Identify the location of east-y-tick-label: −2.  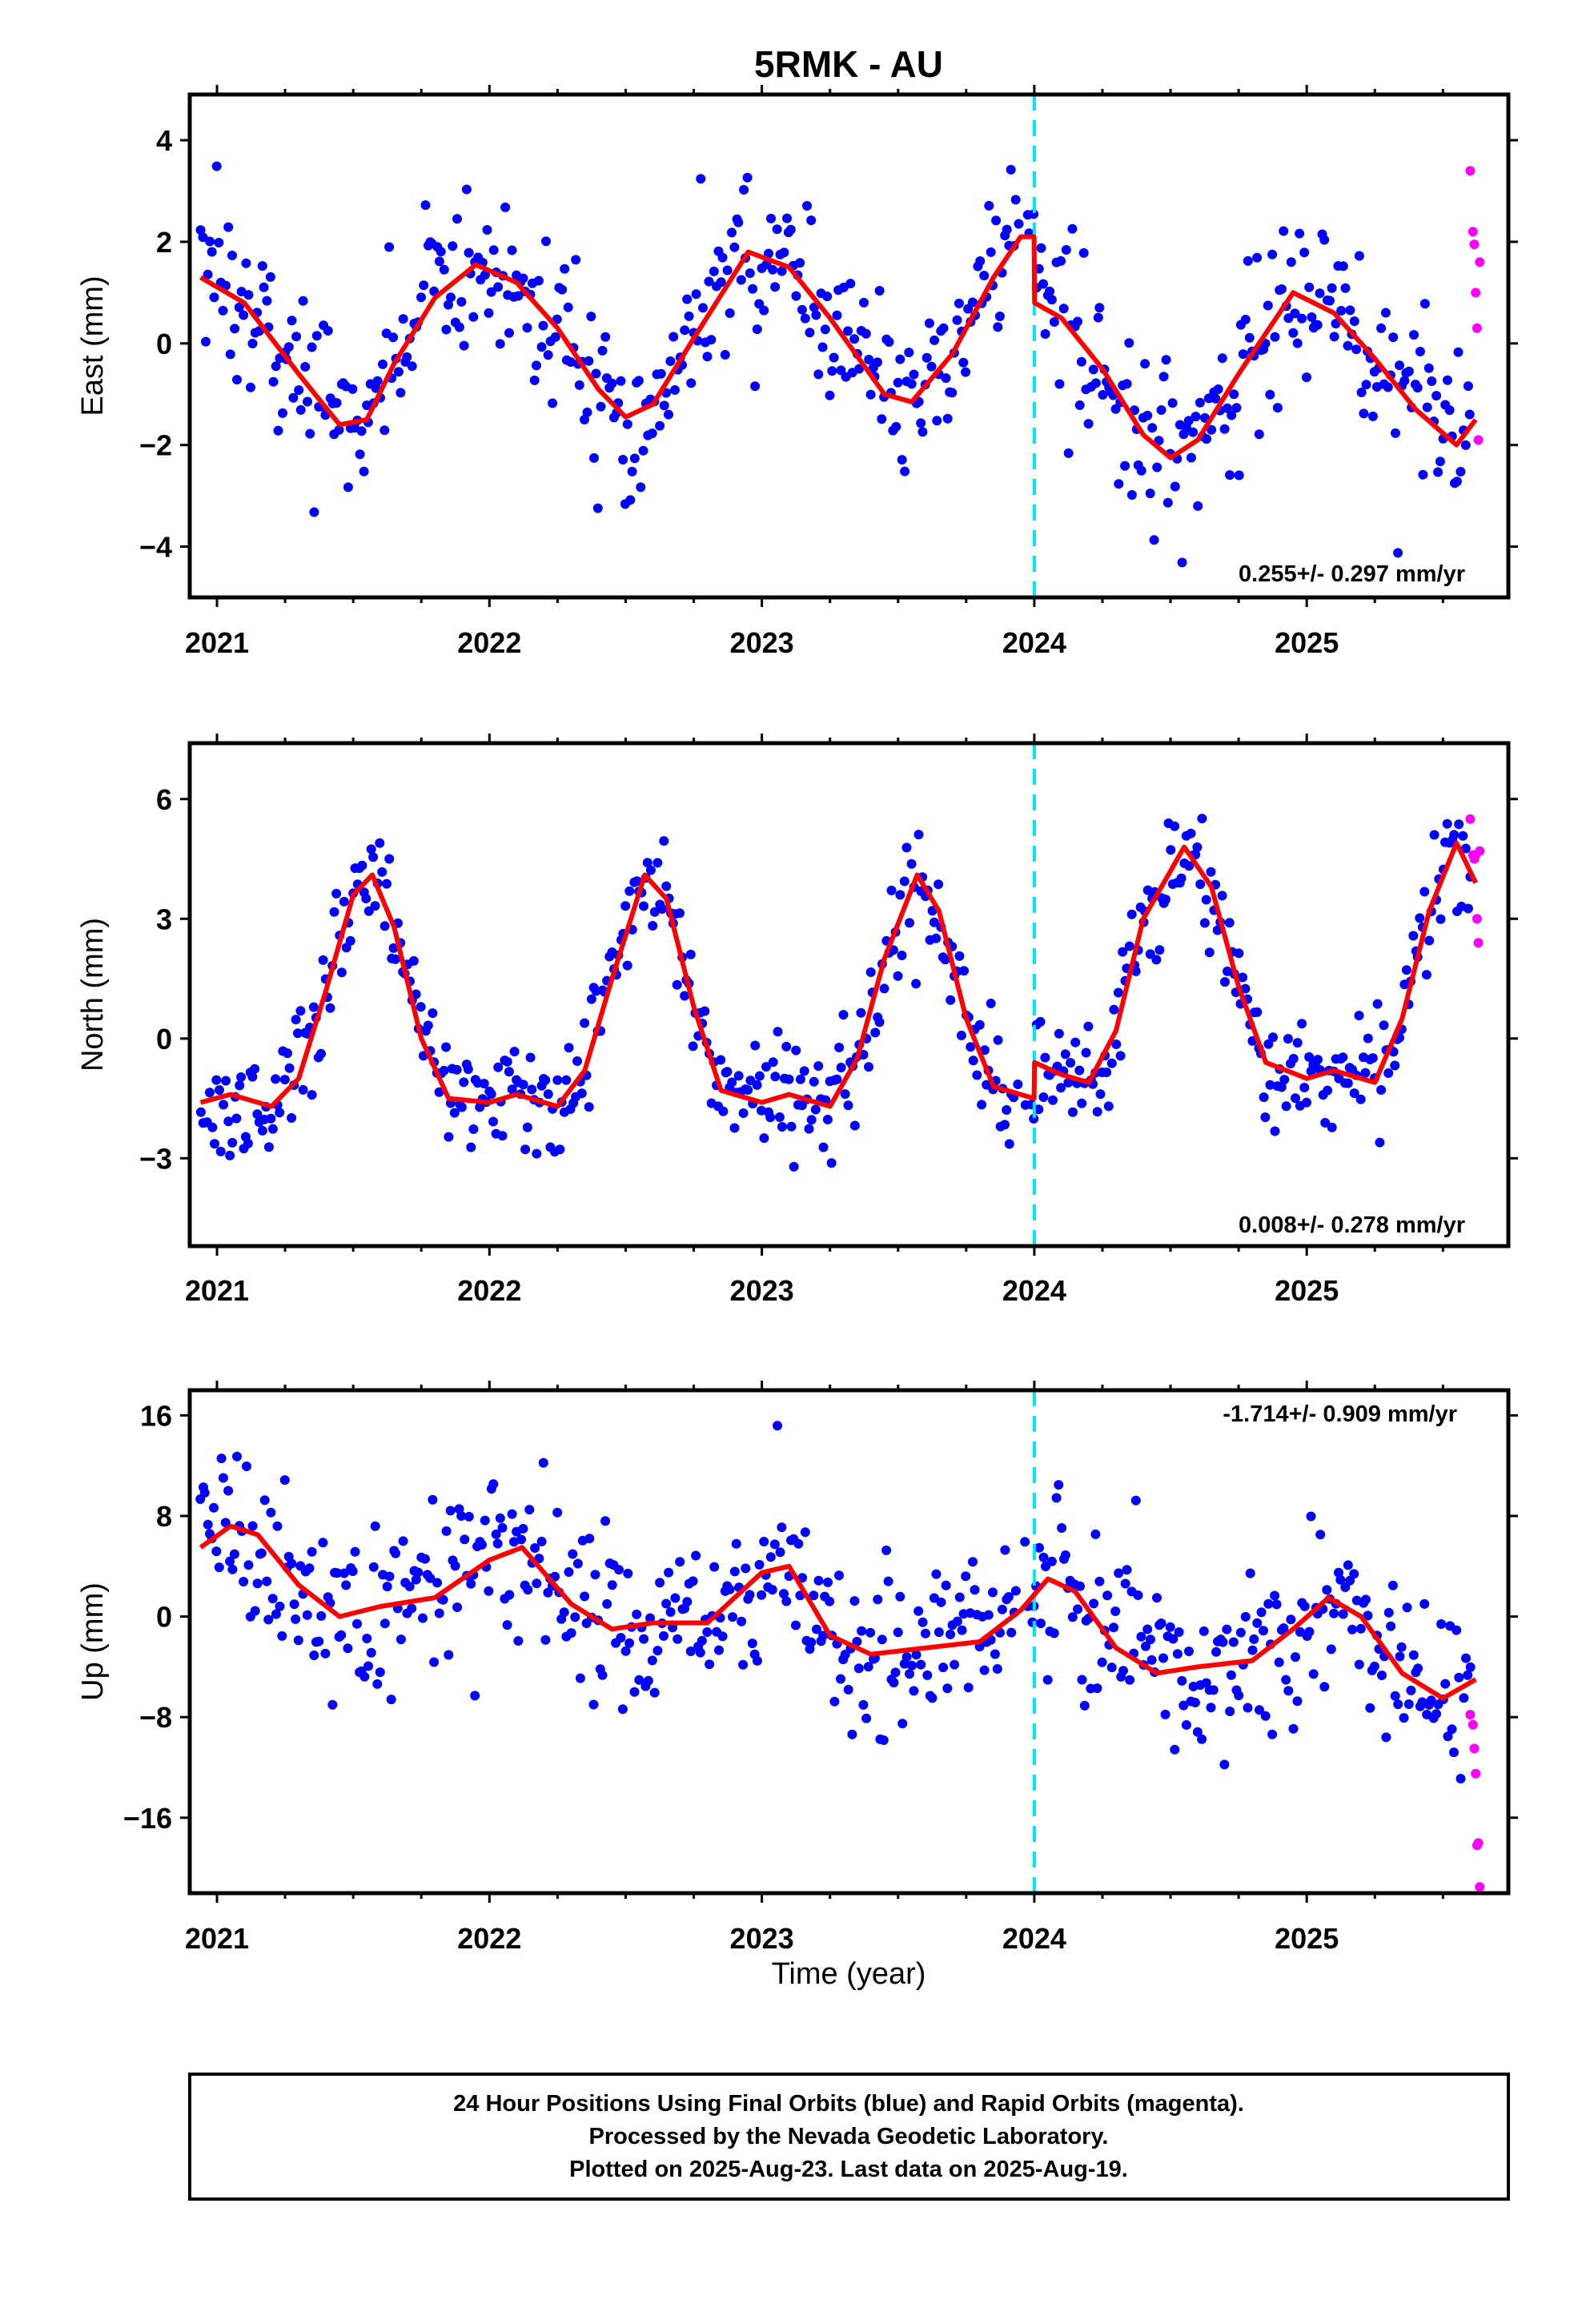
(155, 445).